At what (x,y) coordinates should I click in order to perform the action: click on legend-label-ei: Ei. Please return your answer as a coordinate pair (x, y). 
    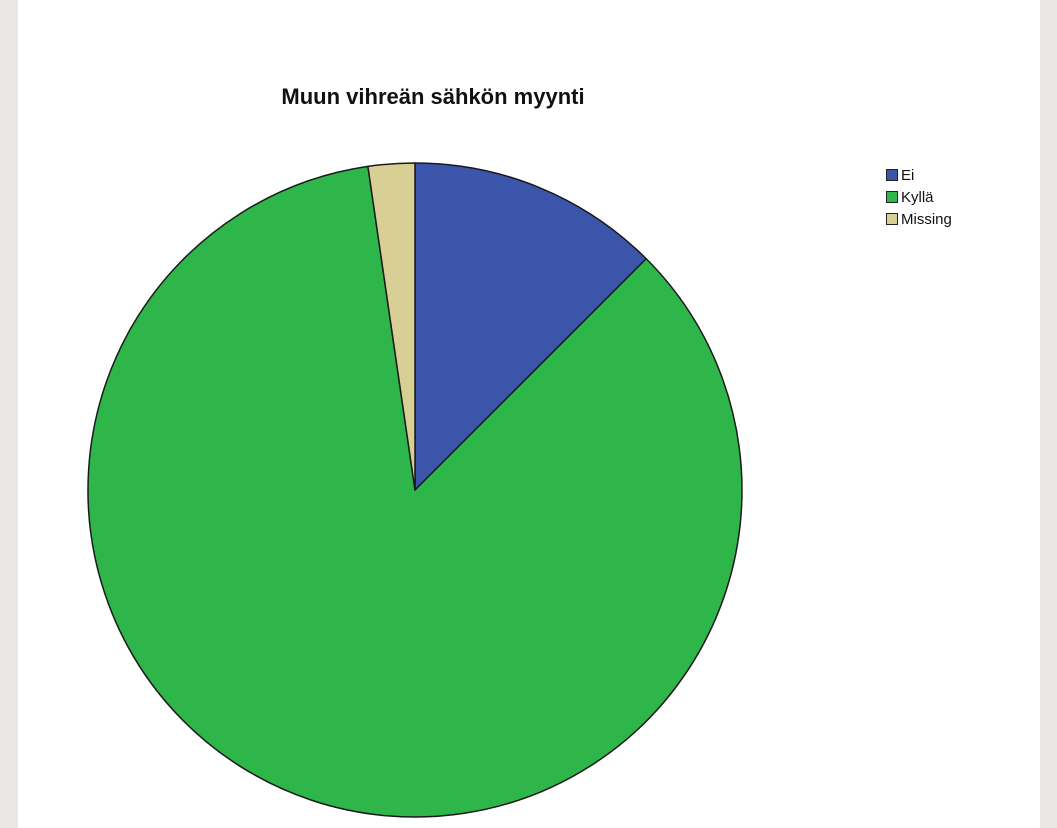
    Looking at the image, I should click on (908, 175).